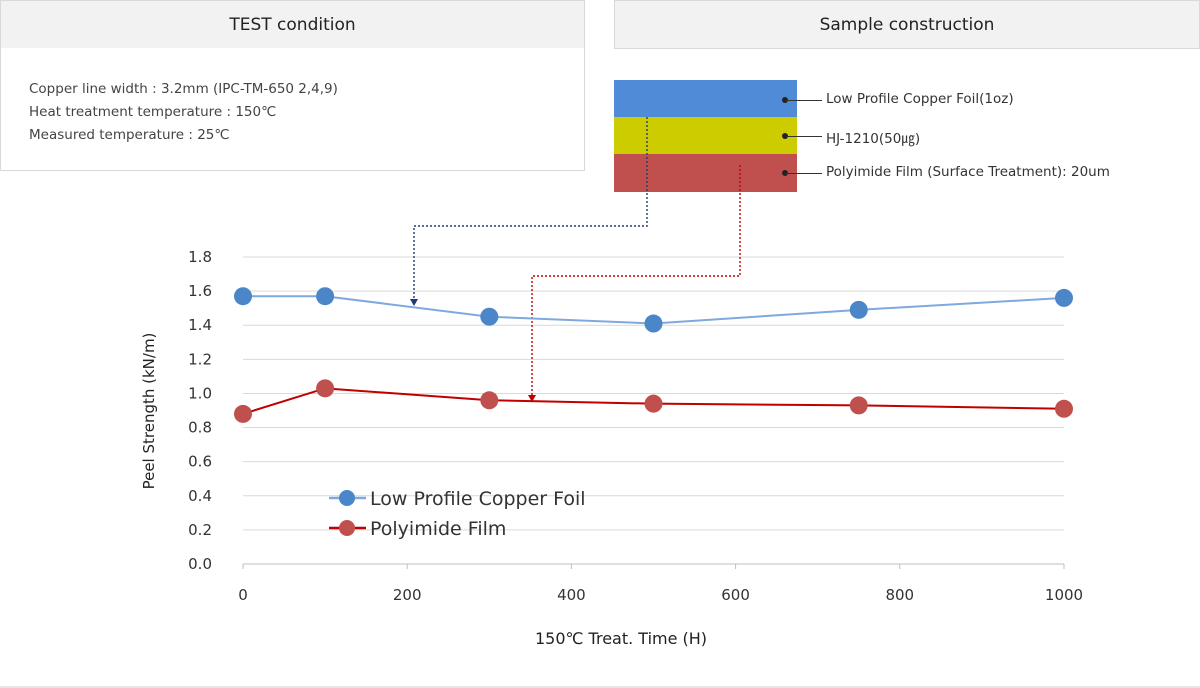 Image resolution: width=1200 pixels, height=688 pixels. What do you see at coordinates (478, 499) in the screenshot?
I see `legend-label: Low Profile Copper Foil` at bounding box center [478, 499].